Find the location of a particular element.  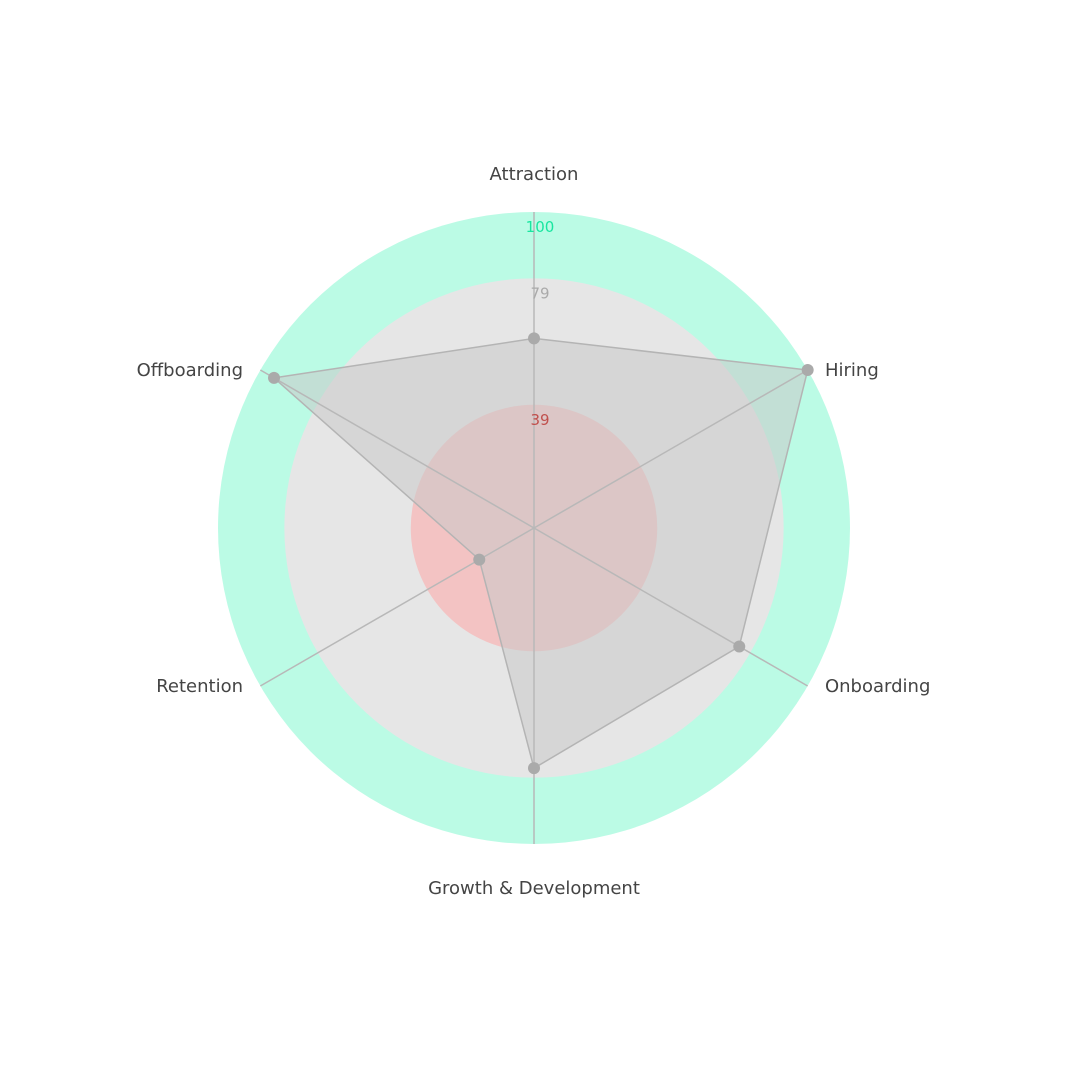

axis-label: Onboarding is located at coordinates (877, 686).